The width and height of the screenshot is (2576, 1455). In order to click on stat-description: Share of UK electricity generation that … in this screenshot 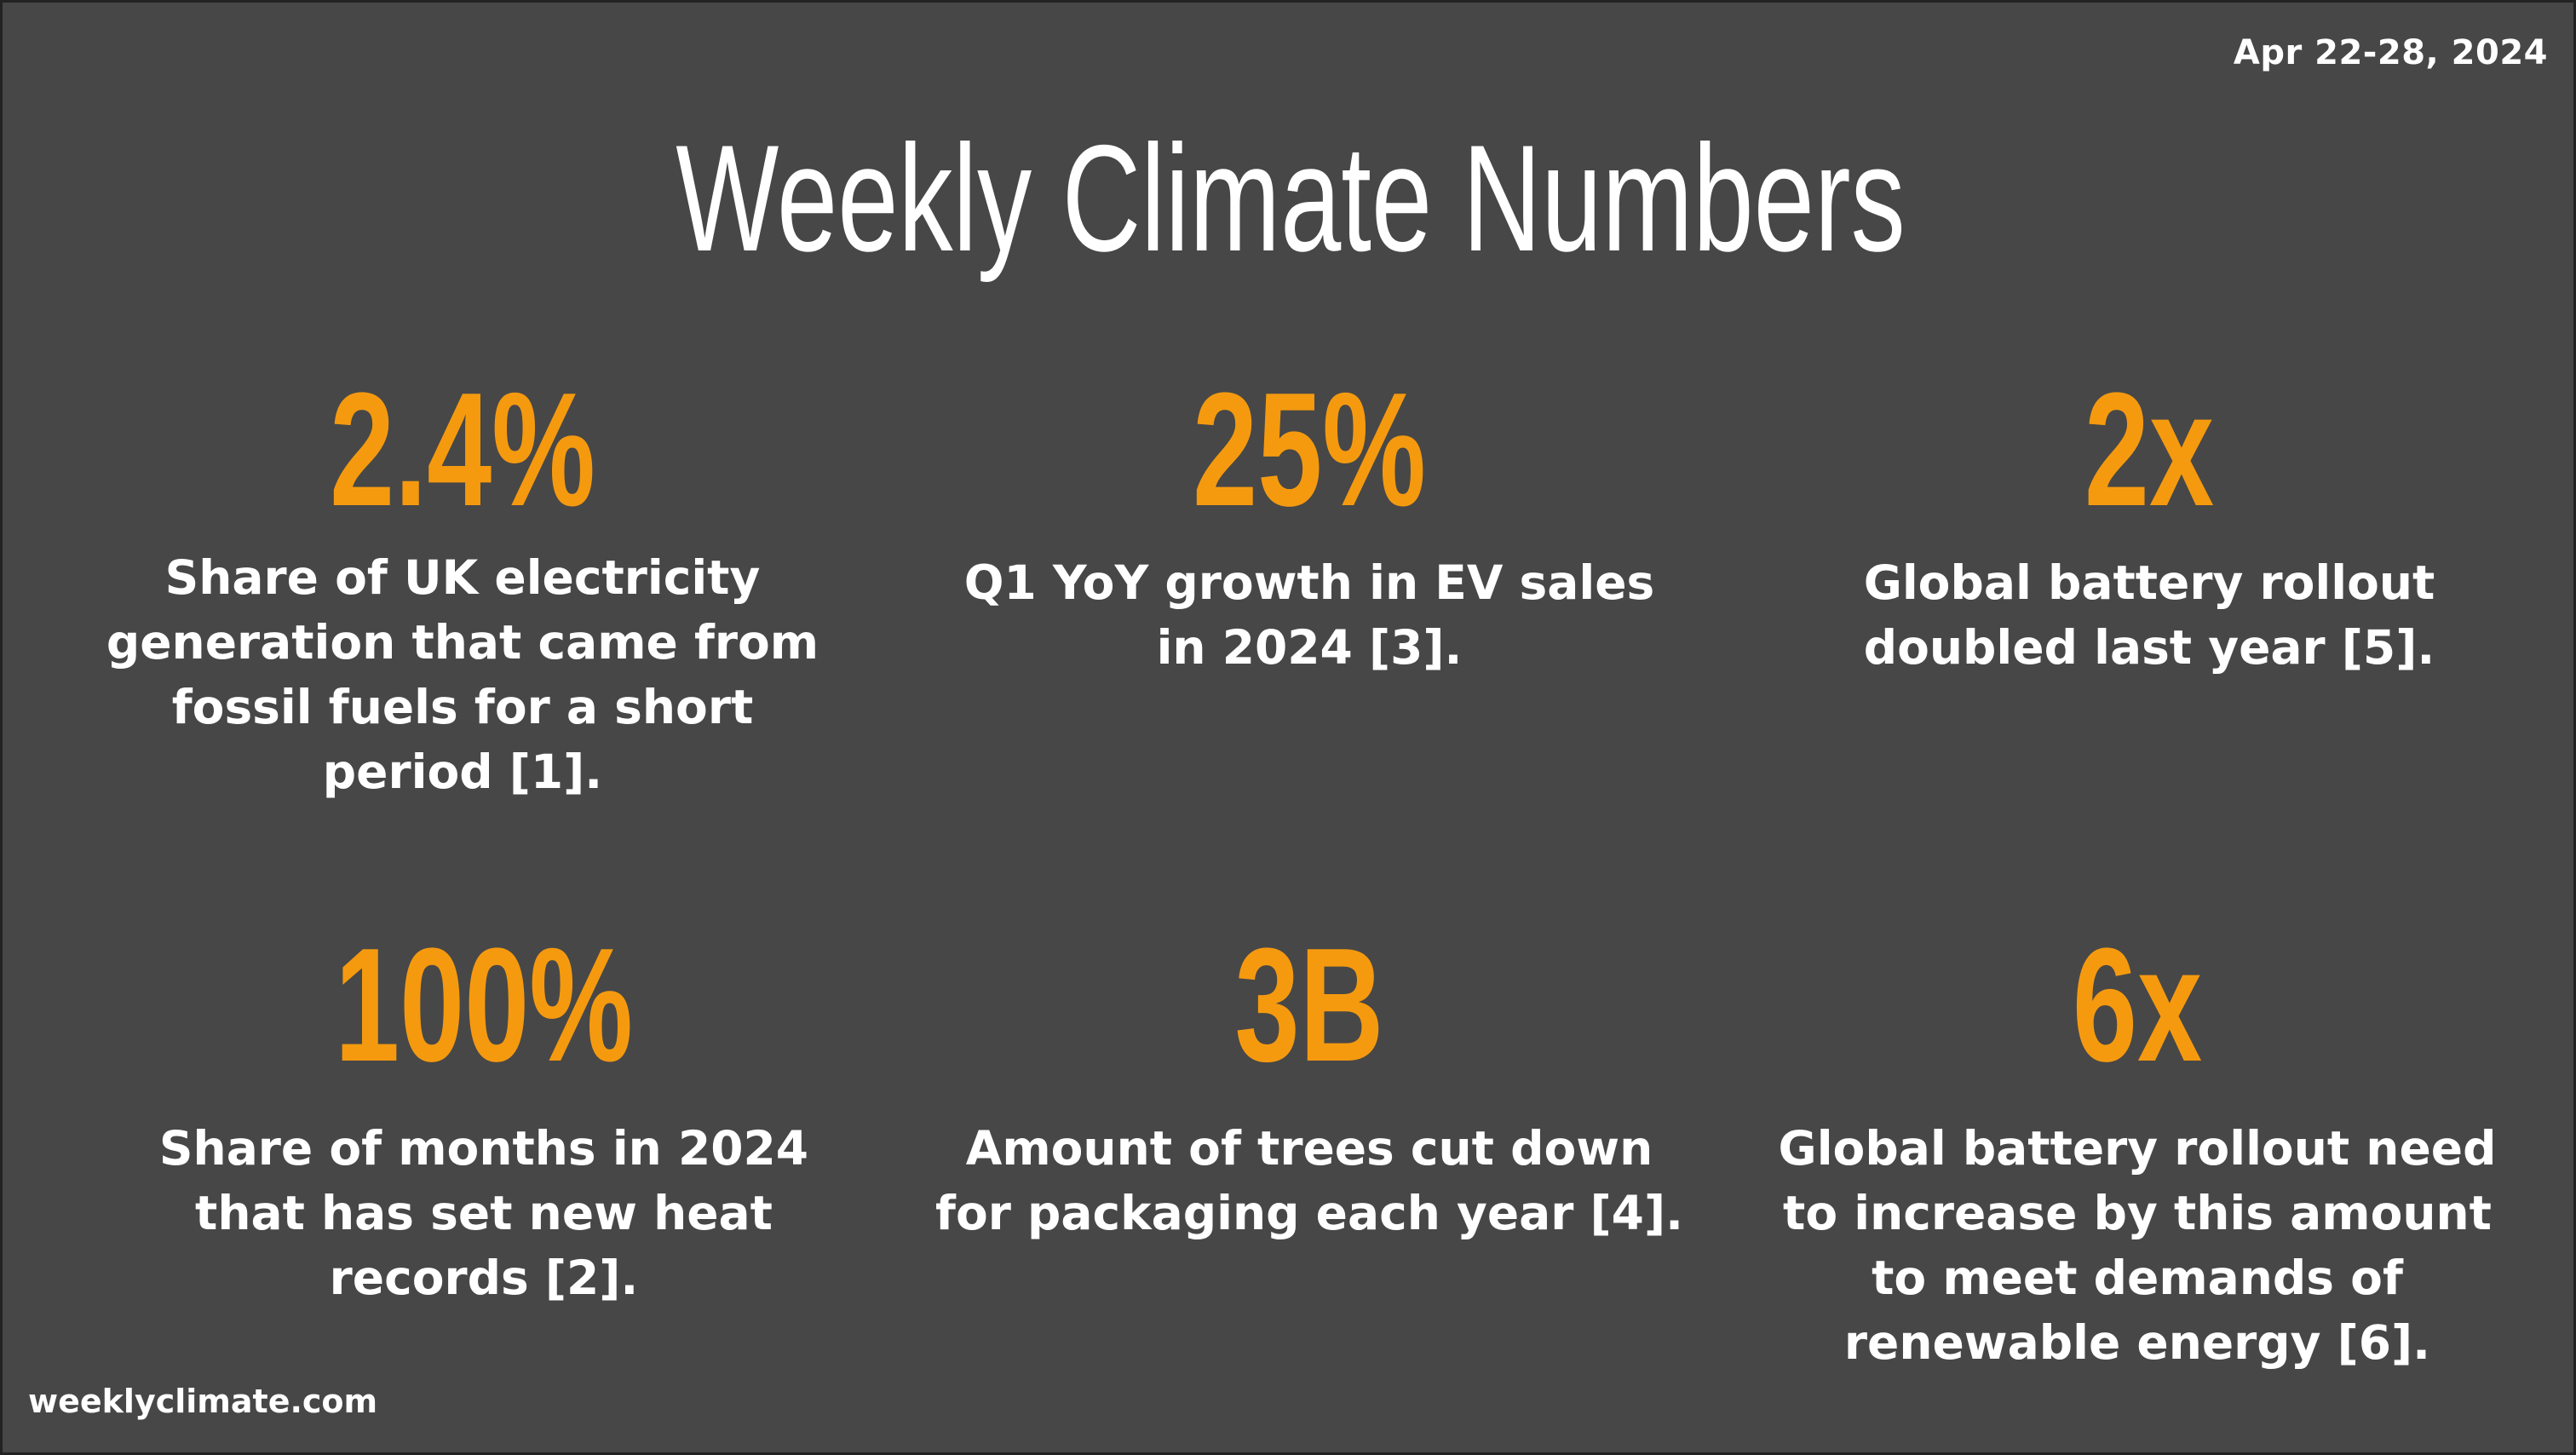, I will do `click(463, 674)`.